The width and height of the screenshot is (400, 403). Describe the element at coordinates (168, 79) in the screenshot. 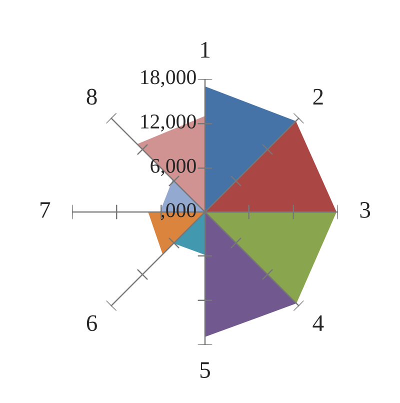

I see `y-tick-label: 18,000` at that location.